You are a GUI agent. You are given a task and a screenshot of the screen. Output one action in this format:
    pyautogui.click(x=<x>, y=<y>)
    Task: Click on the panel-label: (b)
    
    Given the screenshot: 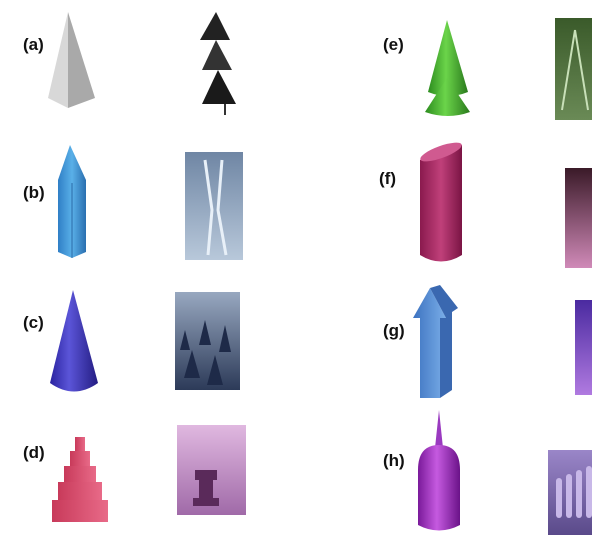 What is the action you would take?
    pyautogui.click(x=34, y=192)
    